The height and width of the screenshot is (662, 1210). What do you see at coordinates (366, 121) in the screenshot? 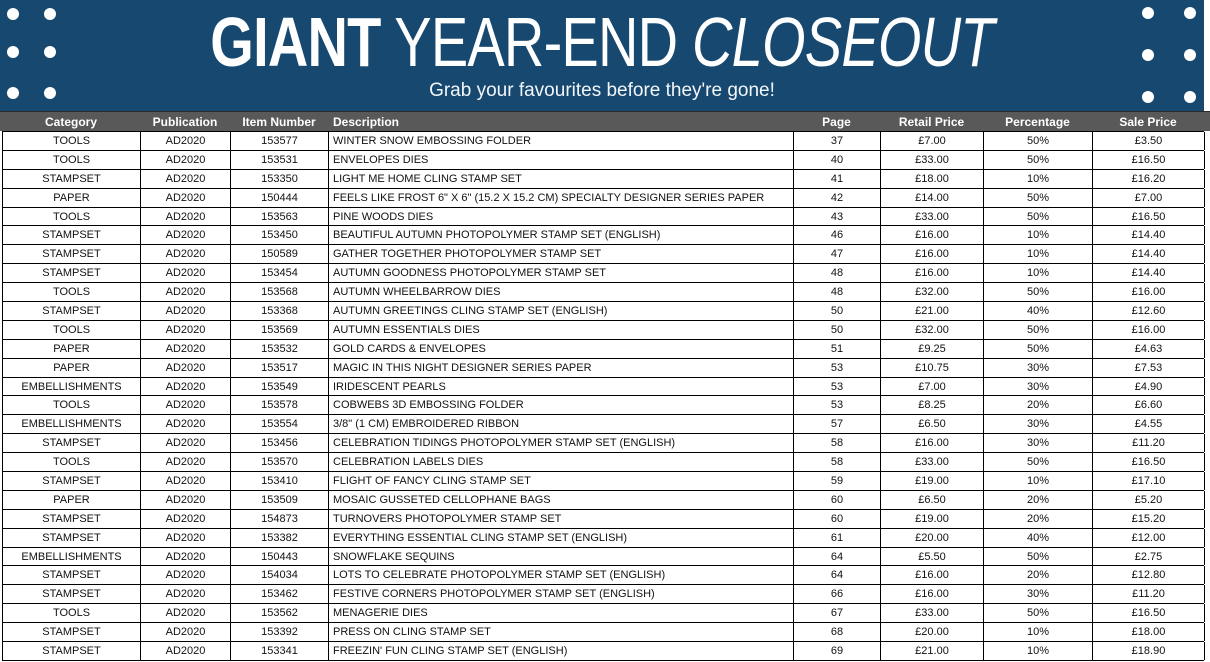
I see `column-header-description: Description` at bounding box center [366, 121].